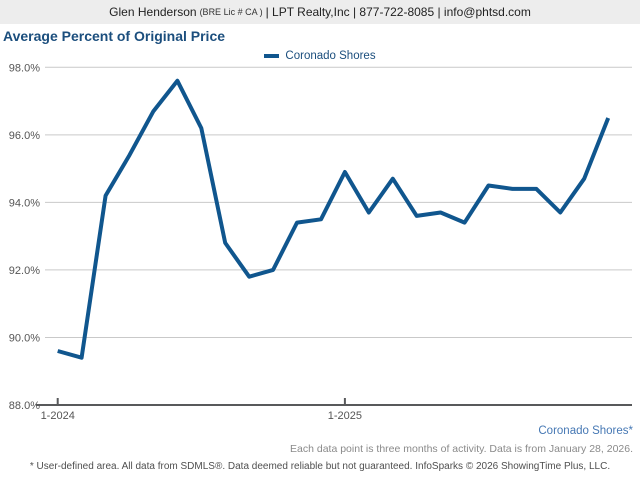 Image resolution: width=640 pixels, height=480 pixels. I want to click on series-footnote-link: Coronado Shores*, so click(585, 431).